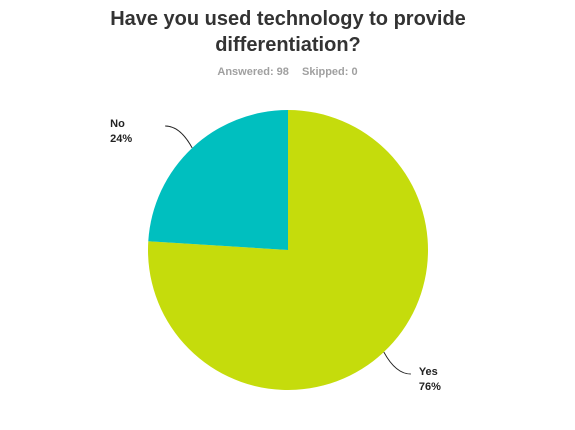 The width and height of the screenshot is (575, 430). What do you see at coordinates (428, 372) in the screenshot?
I see `slice-label: Yes` at bounding box center [428, 372].